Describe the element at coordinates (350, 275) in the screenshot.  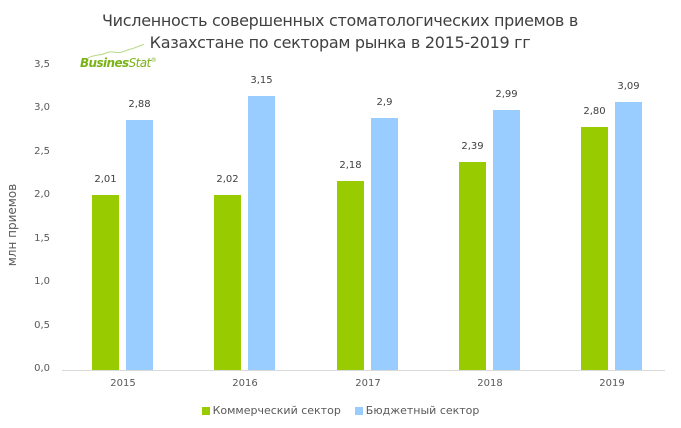
I see `bar-commercial-2017` at that location.